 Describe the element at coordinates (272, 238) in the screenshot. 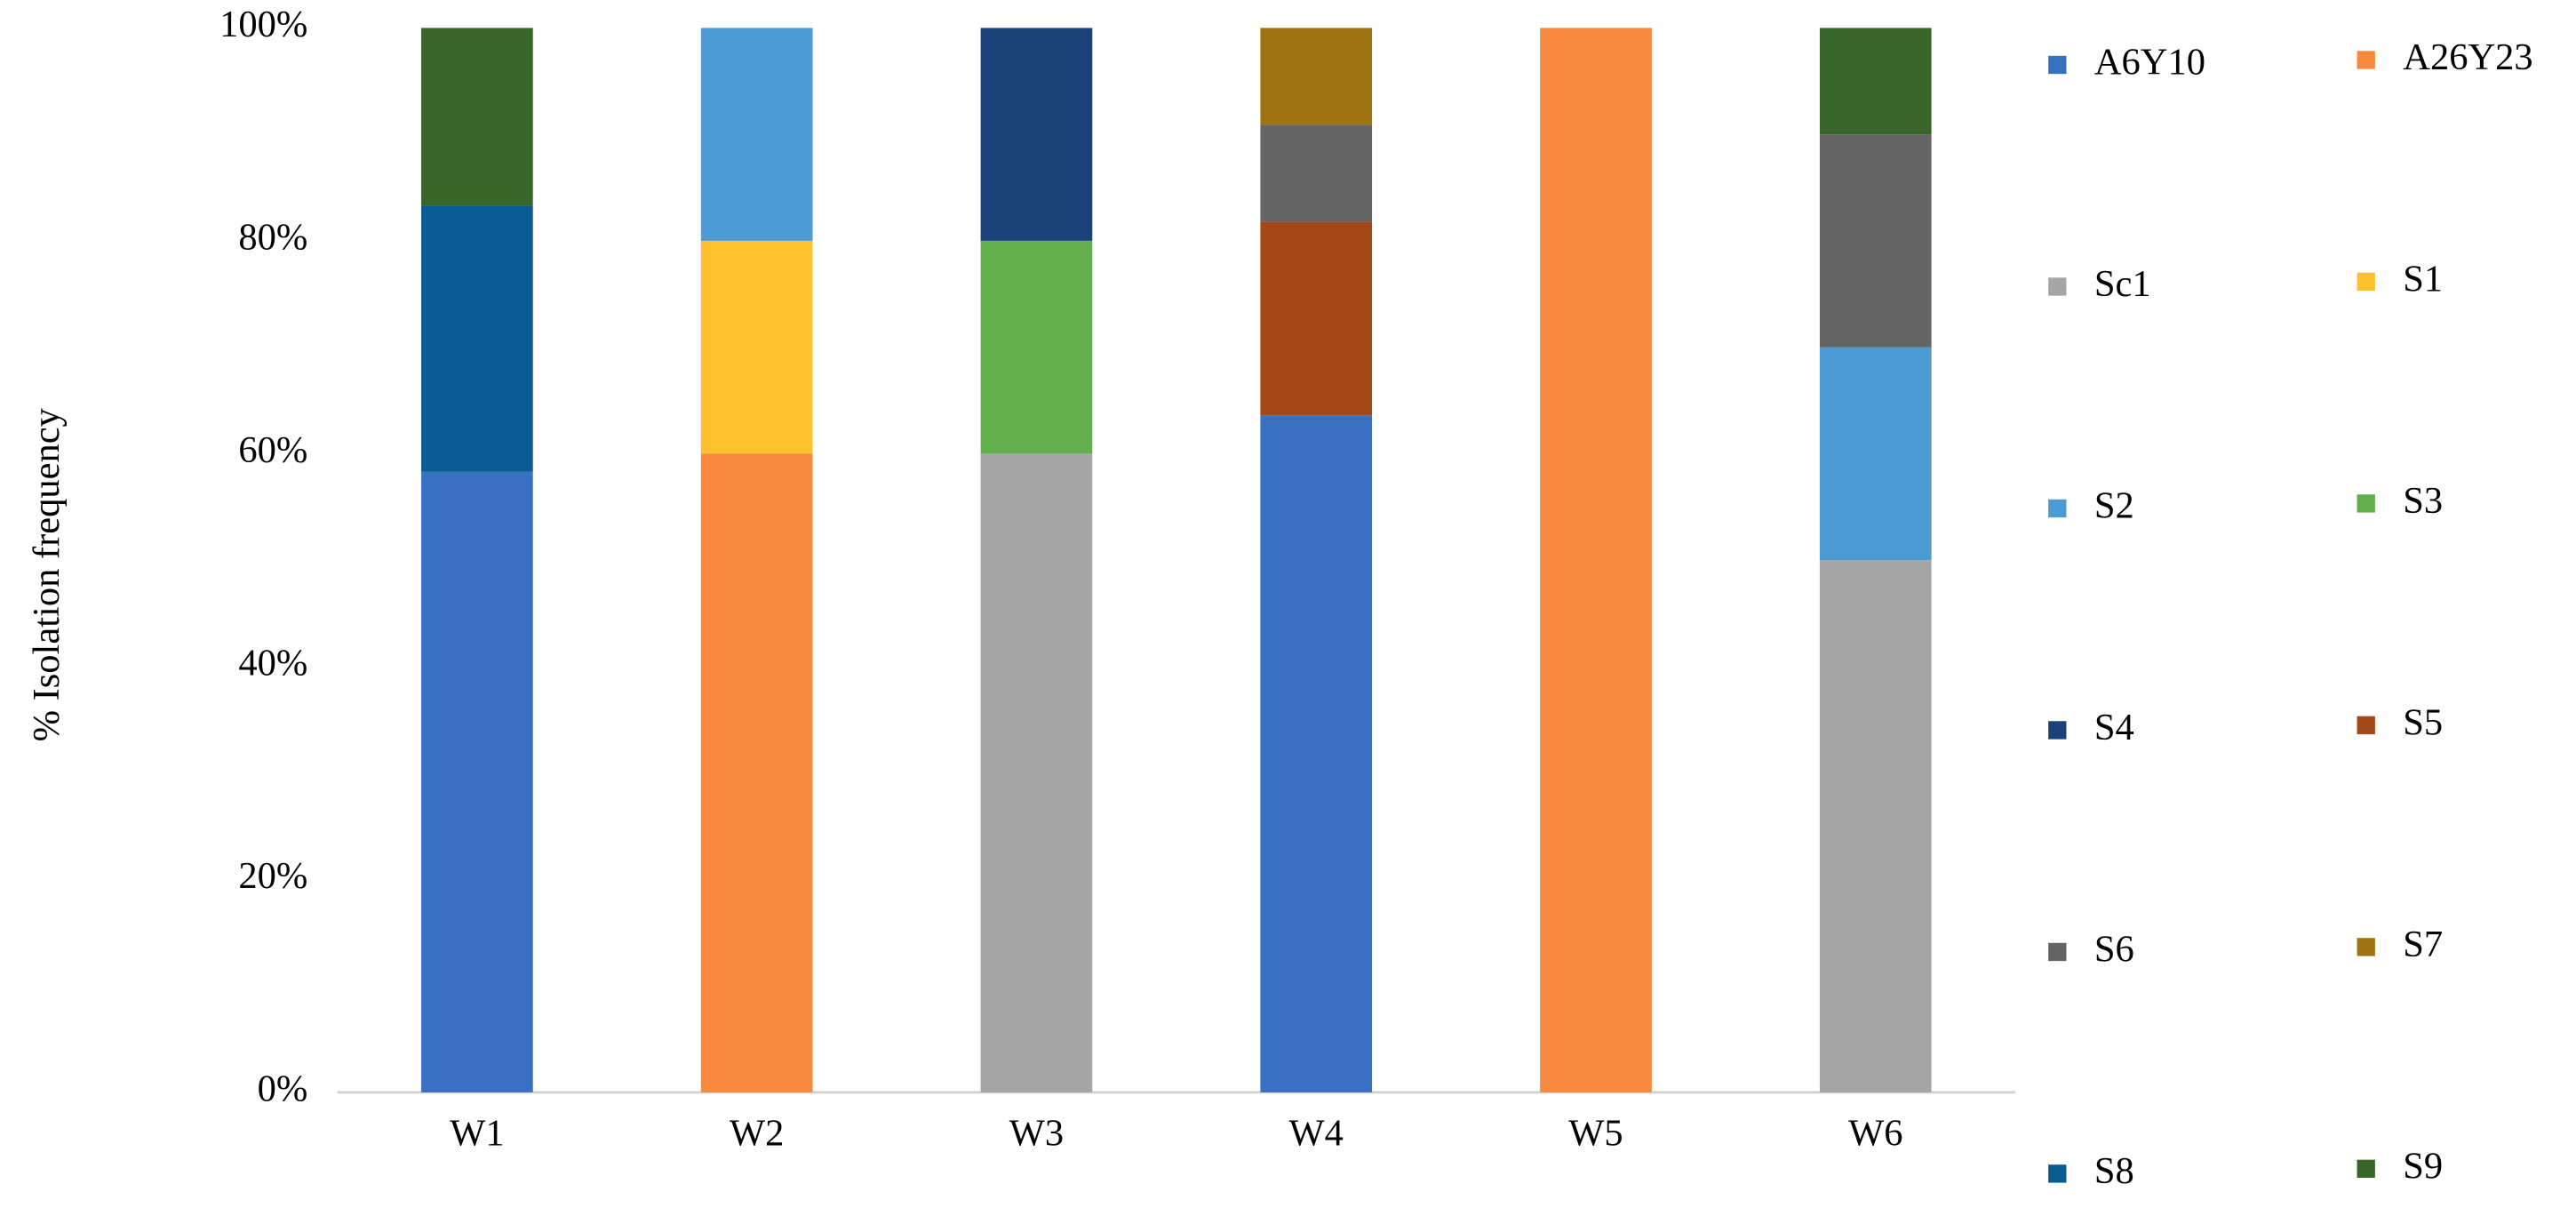

I see `y-tick-label: 80%` at that location.